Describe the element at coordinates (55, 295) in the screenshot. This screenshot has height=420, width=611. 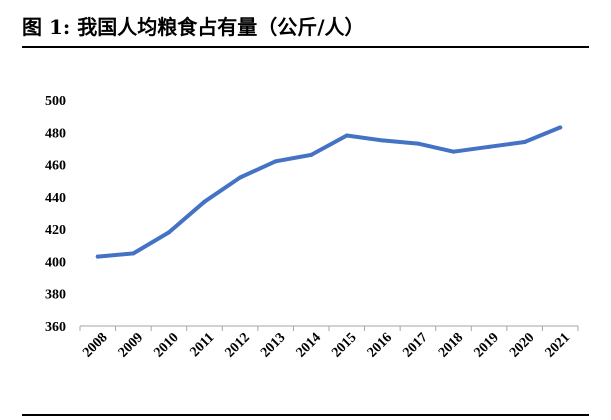
I see `y-tick-label: 380` at that location.